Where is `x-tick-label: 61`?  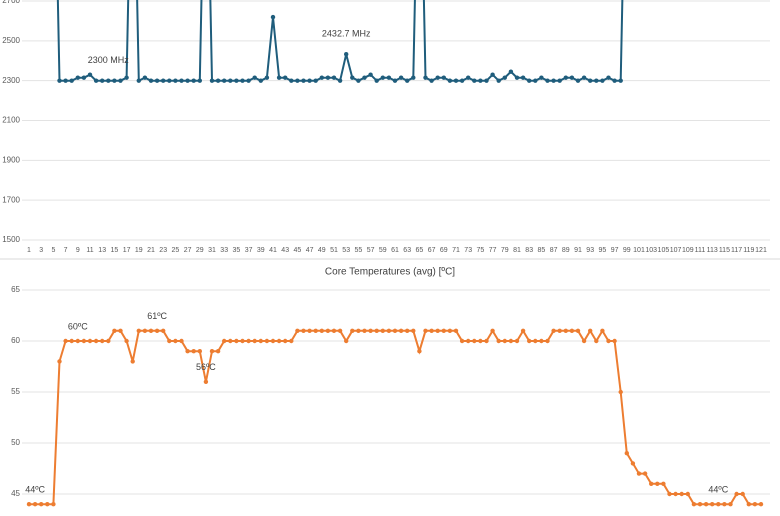 x-tick-label: 61 is located at coordinates (395, 250).